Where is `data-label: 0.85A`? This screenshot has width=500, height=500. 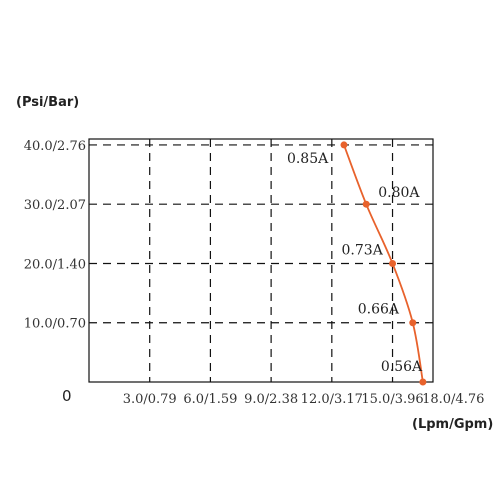
data-label: 0.85A is located at coordinates (308, 159).